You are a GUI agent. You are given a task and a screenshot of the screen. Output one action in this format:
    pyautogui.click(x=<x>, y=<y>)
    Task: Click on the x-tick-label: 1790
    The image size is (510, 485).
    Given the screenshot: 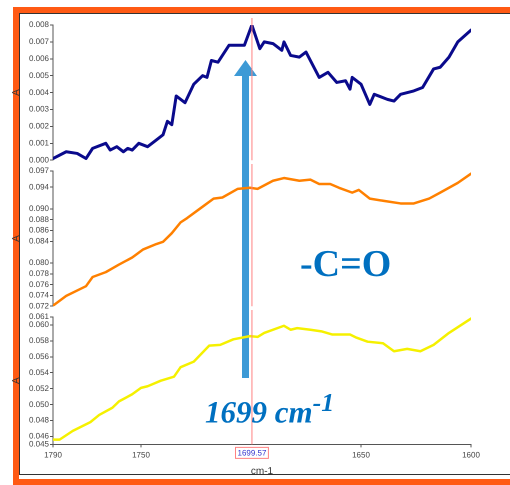 What is the action you would take?
    pyautogui.click(x=53, y=455)
    